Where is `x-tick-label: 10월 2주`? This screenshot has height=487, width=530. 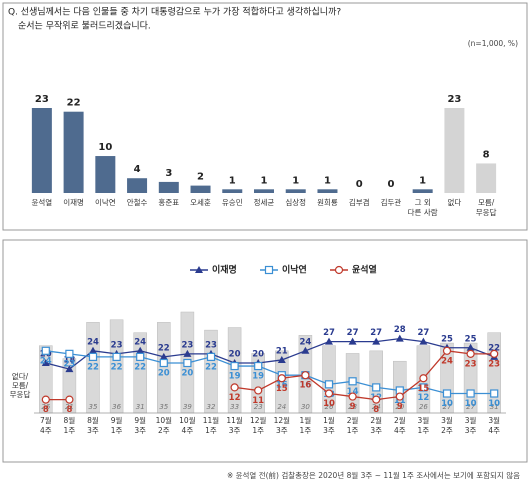 x-tick-label: 10월 2주 is located at coordinates (164, 425).